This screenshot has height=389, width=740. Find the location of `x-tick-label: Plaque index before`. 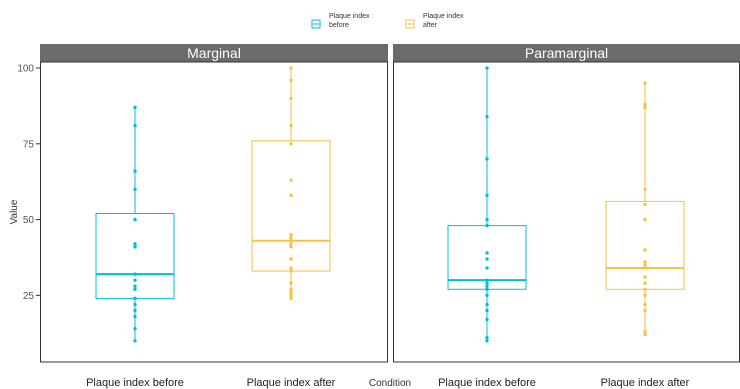

x-tick-label: Plaque index before is located at coordinates (135, 383).